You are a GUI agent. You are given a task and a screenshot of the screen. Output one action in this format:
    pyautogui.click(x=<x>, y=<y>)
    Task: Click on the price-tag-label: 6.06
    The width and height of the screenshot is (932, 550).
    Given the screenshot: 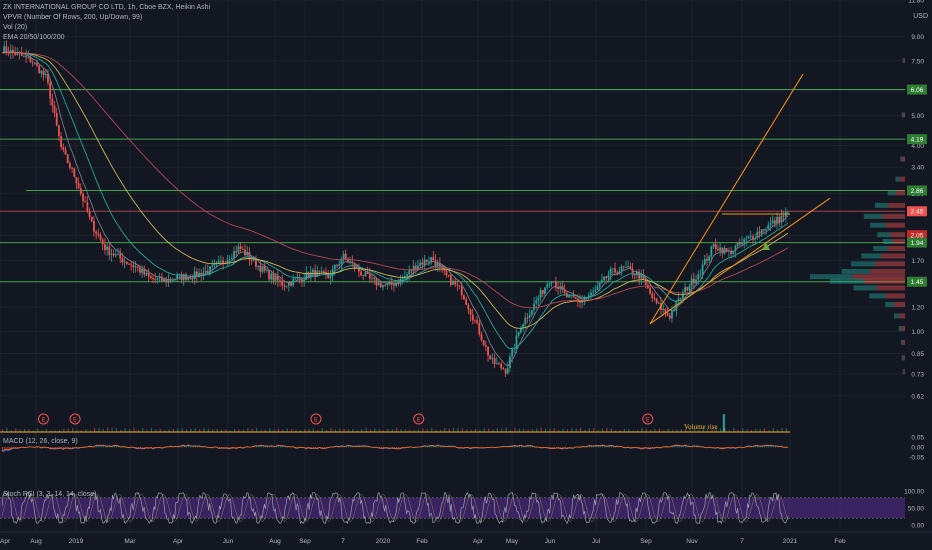 What is the action you would take?
    pyautogui.click(x=917, y=90)
    